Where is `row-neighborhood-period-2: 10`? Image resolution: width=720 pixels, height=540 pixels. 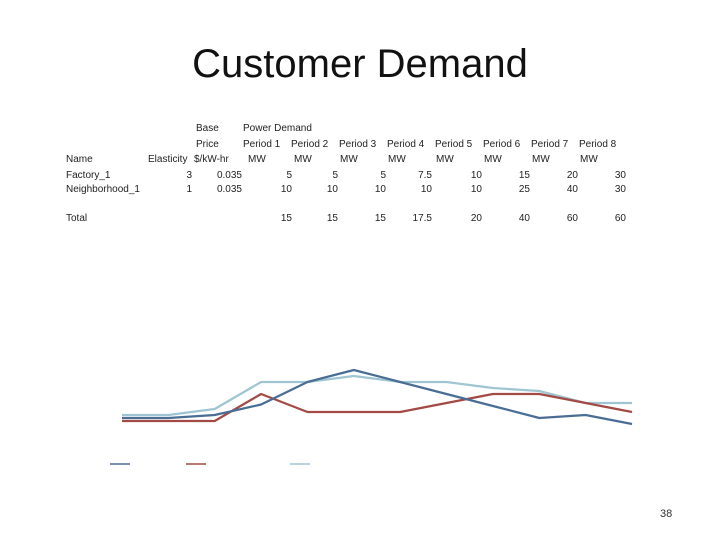 row-neighborhood-period-2: 10 is located at coordinates (332, 189).